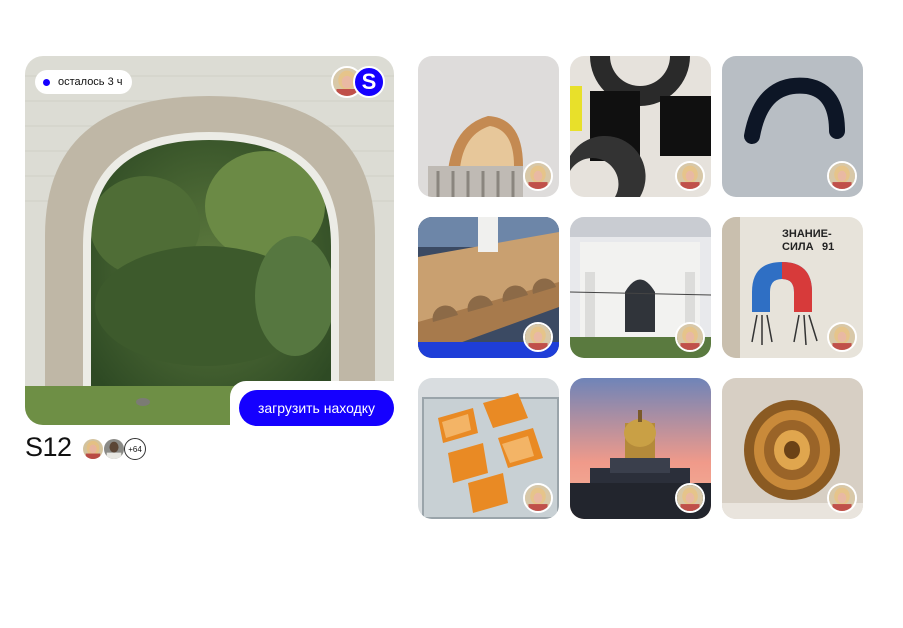  What do you see at coordinates (90, 82) in the screenshot?
I see `time-left-label: осталось 3 ч` at bounding box center [90, 82].